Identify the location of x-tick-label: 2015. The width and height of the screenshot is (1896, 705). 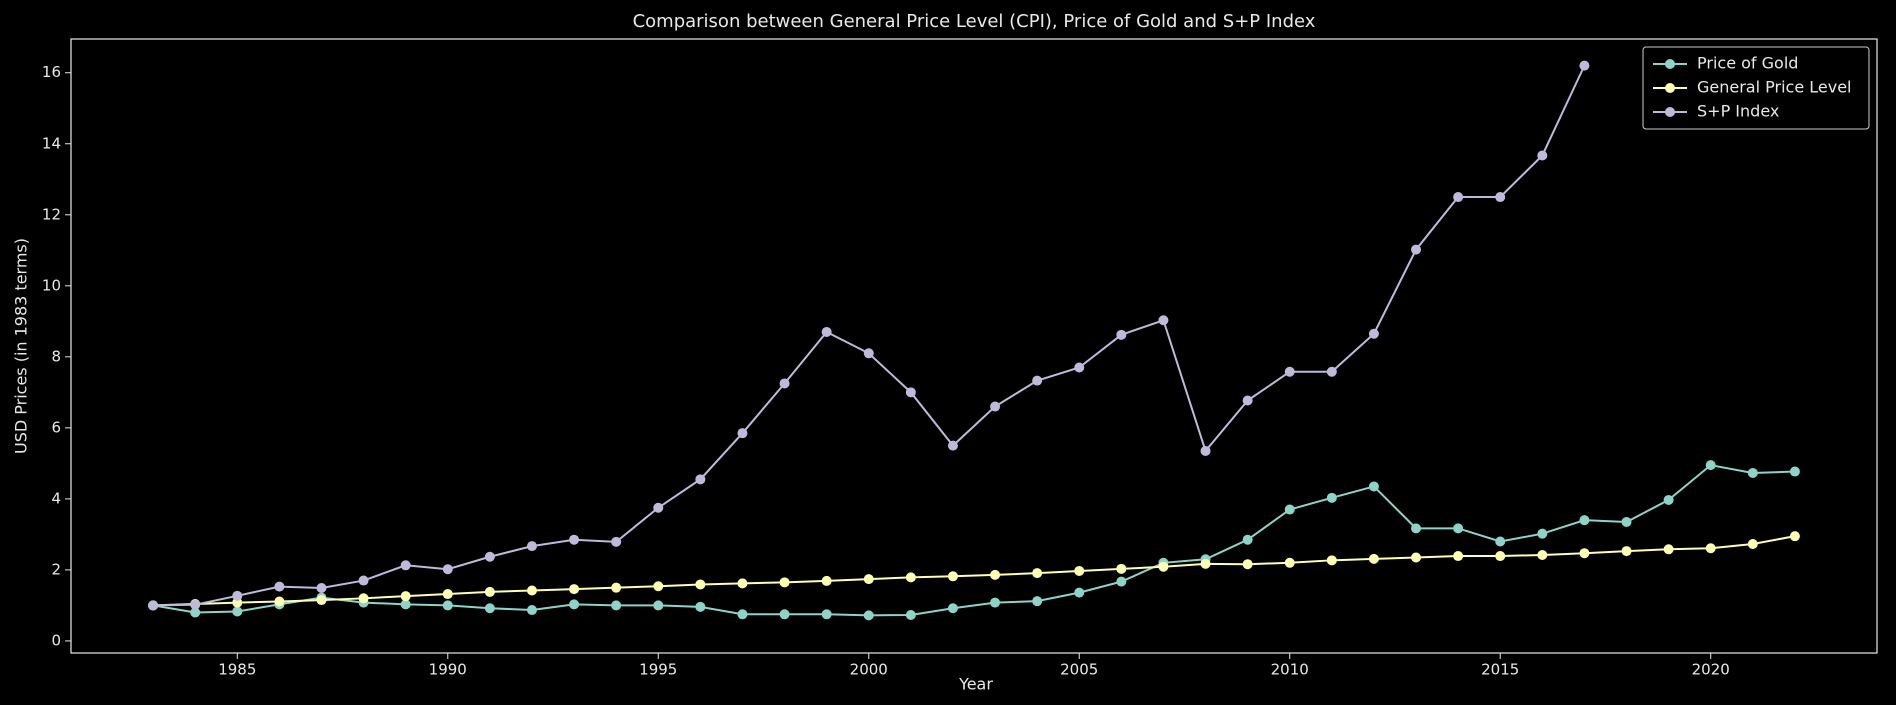
(1500, 670).